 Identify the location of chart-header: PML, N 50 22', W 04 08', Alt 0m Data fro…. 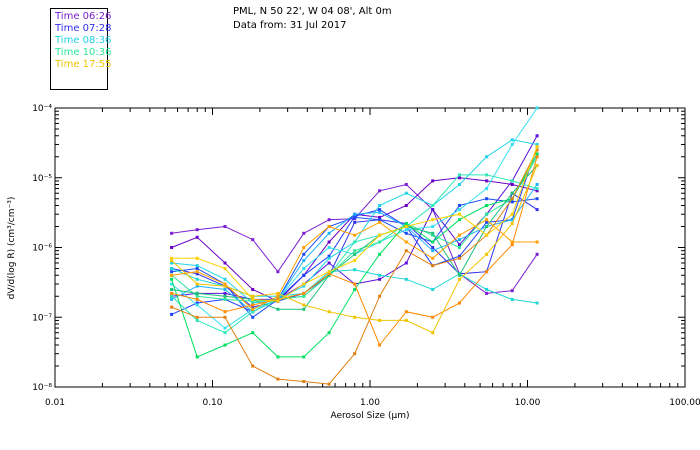
(312, 19).